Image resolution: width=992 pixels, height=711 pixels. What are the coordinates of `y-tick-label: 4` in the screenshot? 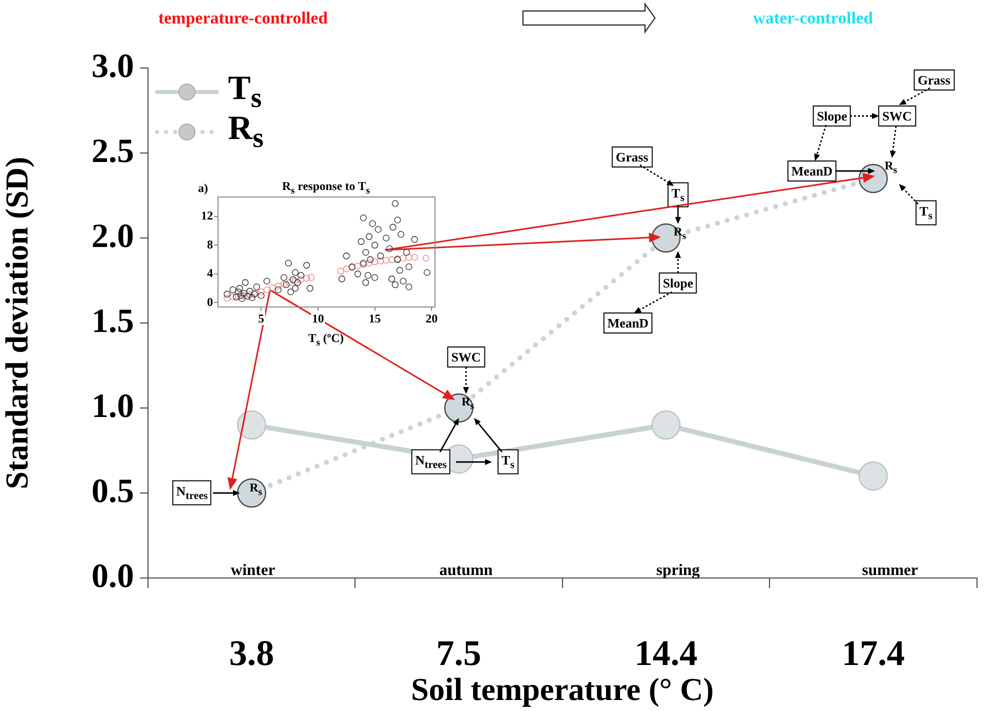 It's located at (210, 273).